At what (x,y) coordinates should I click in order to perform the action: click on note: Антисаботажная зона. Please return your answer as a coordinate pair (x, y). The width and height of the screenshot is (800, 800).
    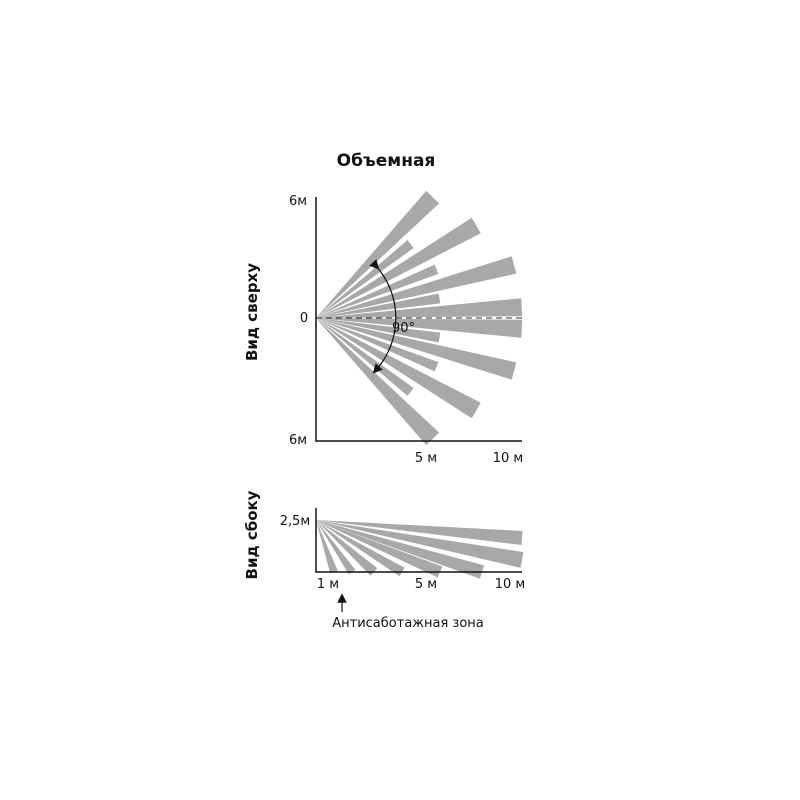
    Looking at the image, I should click on (408, 623).